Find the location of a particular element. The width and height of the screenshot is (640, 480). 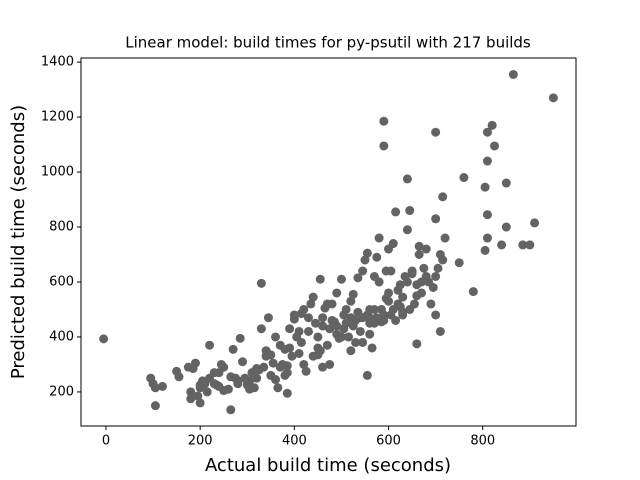

y-tick-label: 600 is located at coordinates (61, 281).